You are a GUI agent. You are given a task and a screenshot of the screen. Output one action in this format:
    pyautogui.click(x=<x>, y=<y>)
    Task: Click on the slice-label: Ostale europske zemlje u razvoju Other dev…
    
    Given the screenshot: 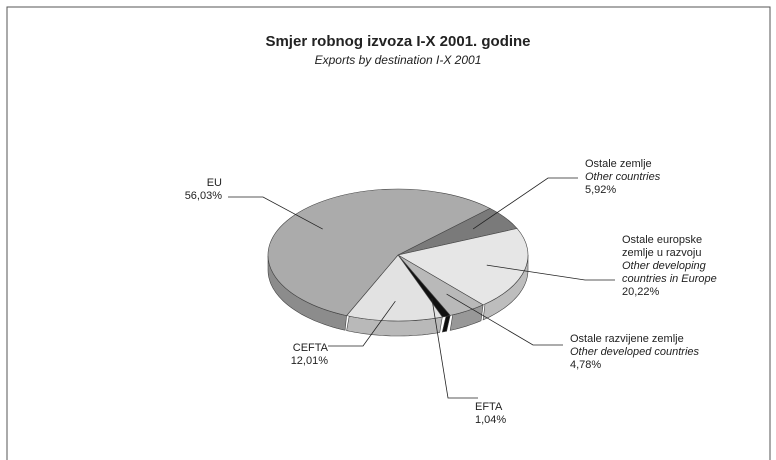 What is the action you would take?
    pyautogui.click(x=669, y=266)
    